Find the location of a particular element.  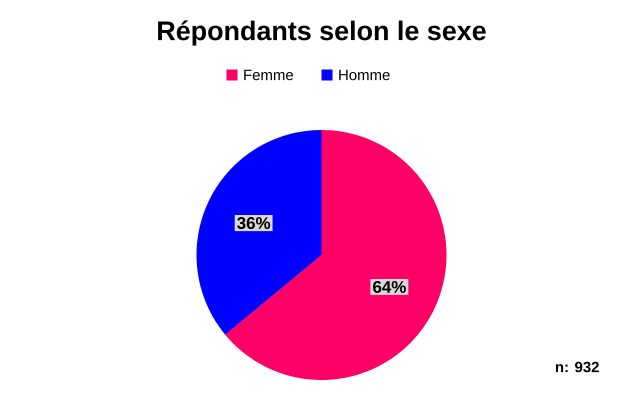

text: n: 932 is located at coordinates (577, 367).